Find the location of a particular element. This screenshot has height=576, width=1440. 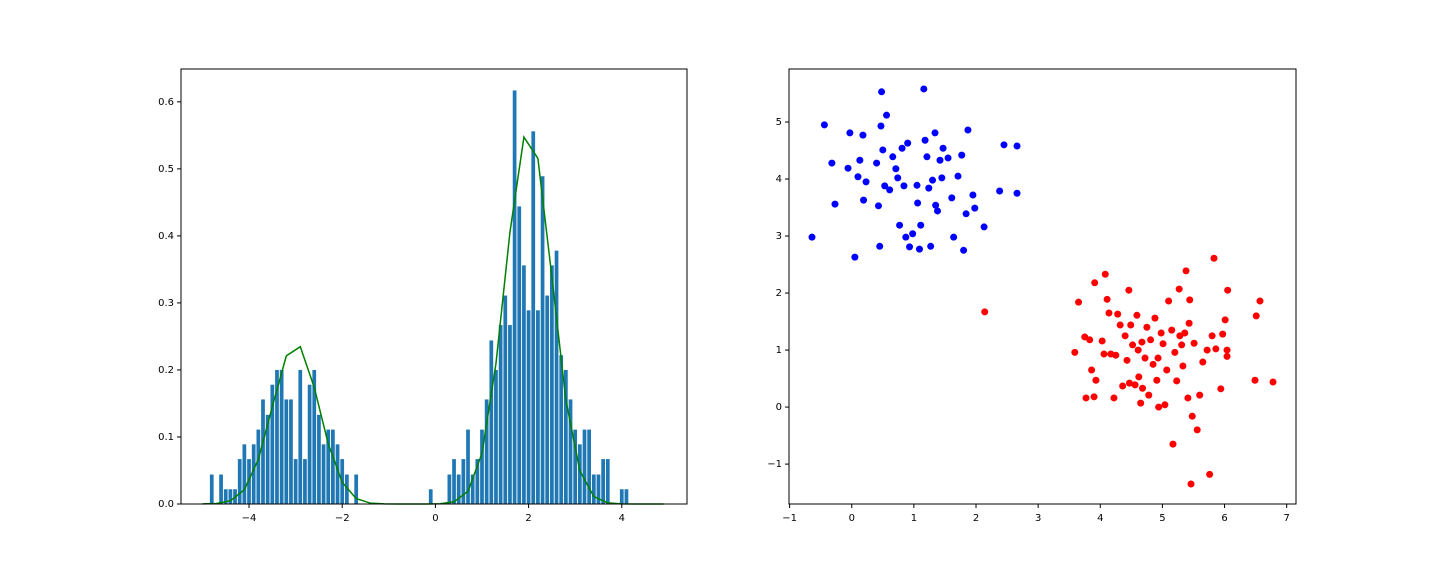

x-tick-label: 4 is located at coordinates (622, 518).